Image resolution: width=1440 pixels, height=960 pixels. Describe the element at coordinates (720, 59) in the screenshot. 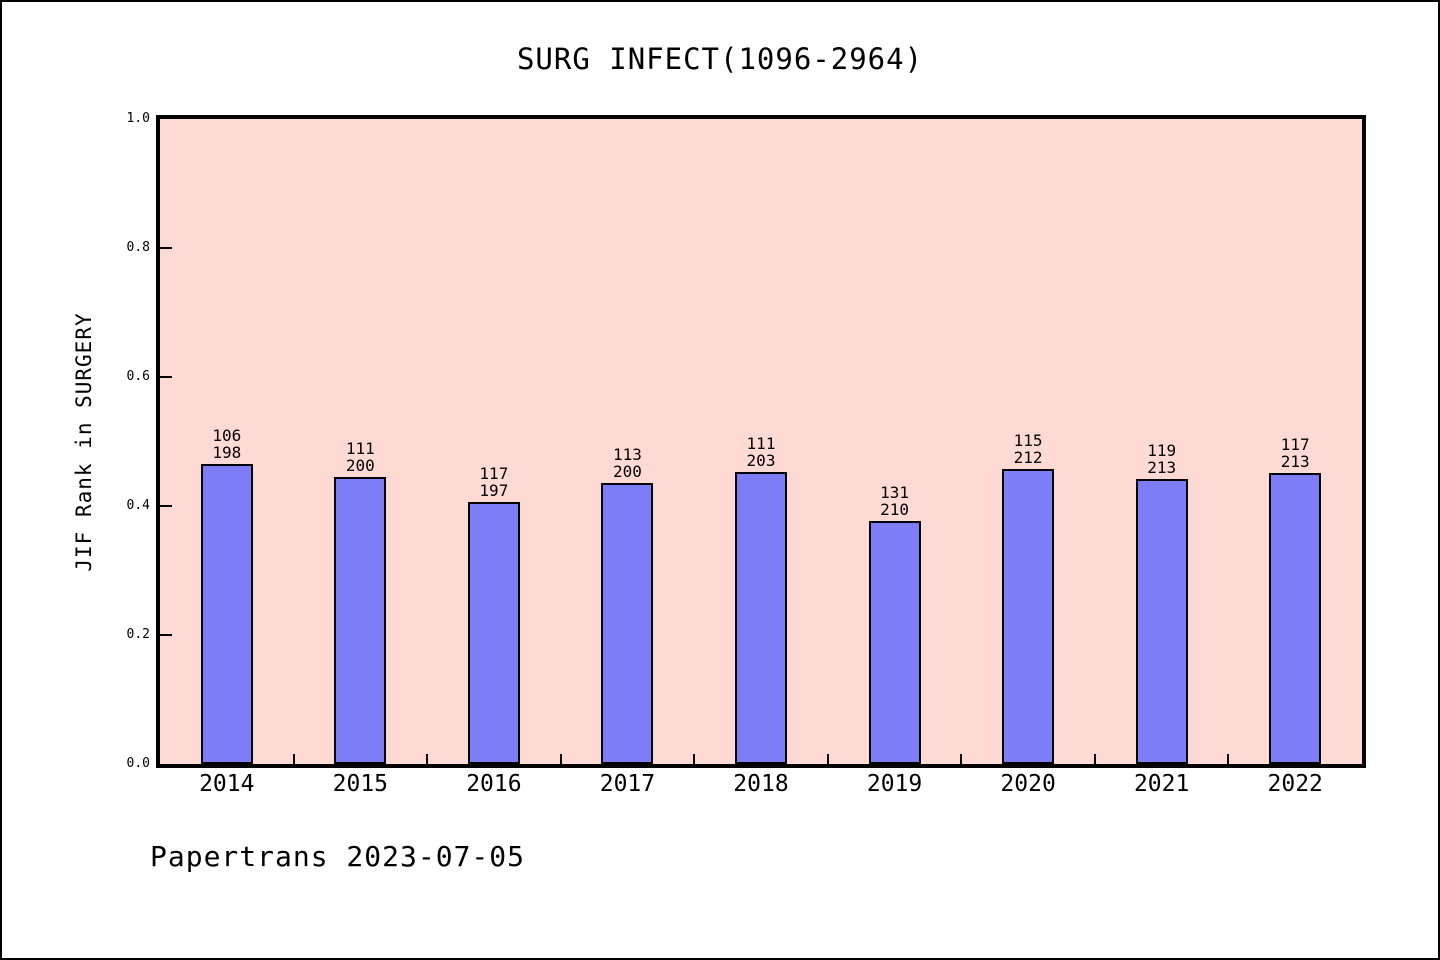

I see `chart-title: SURG INFECT(1096-2964)` at that location.